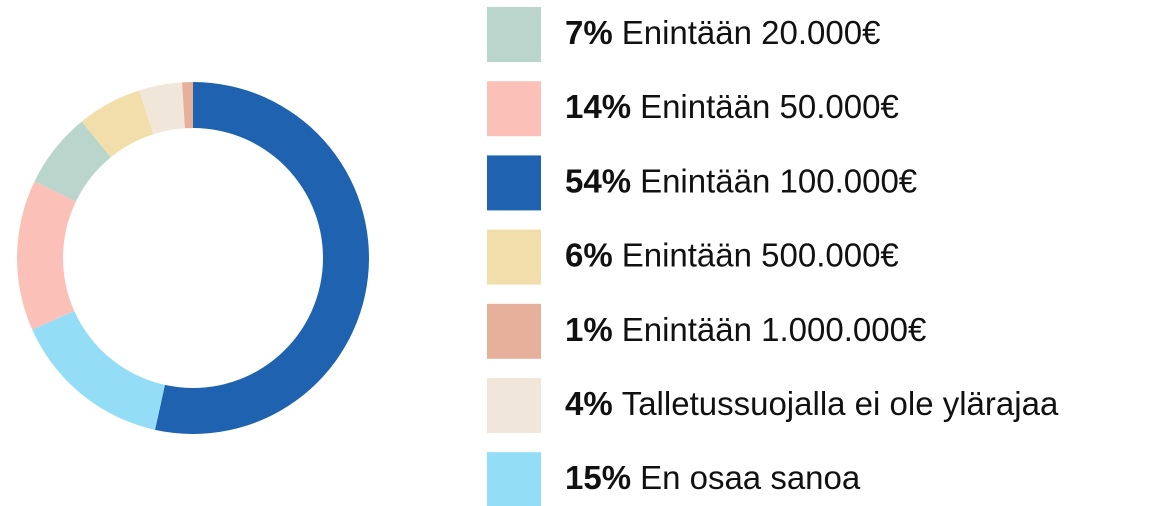 This screenshot has width=1163, height=506. I want to click on legend-category: Talletussuojalla ei ole ylärajaa, so click(840, 403).